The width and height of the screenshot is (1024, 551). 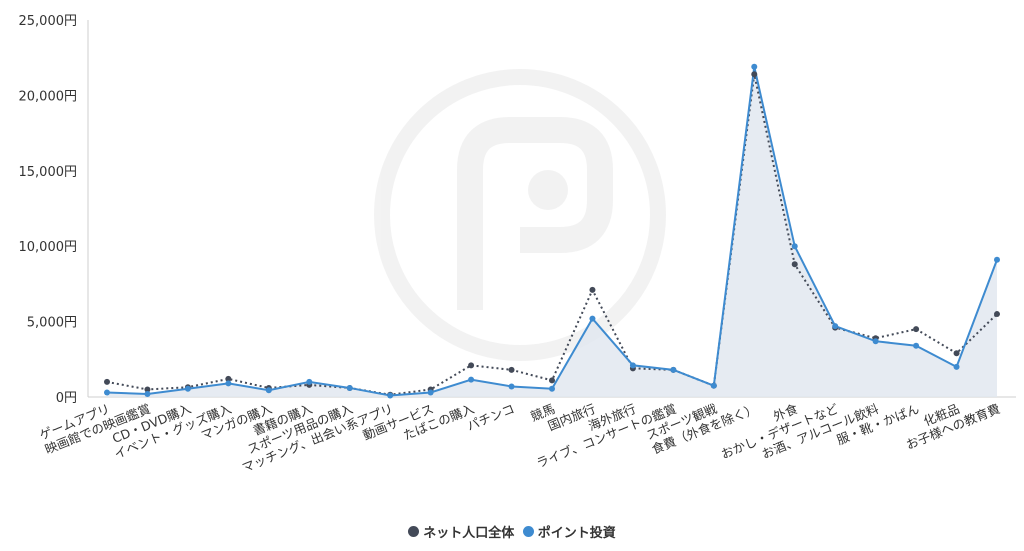 What do you see at coordinates (52, 323) in the screenshot?
I see `y-tick-label: 5,000円` at bounding box center [52, 323].